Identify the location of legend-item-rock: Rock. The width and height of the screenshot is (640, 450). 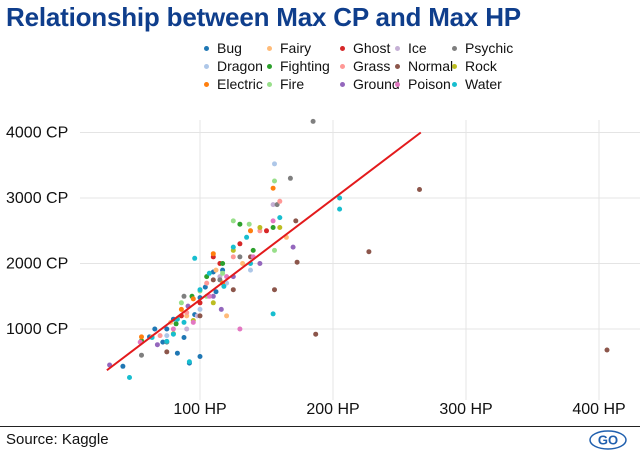
(474, 66).